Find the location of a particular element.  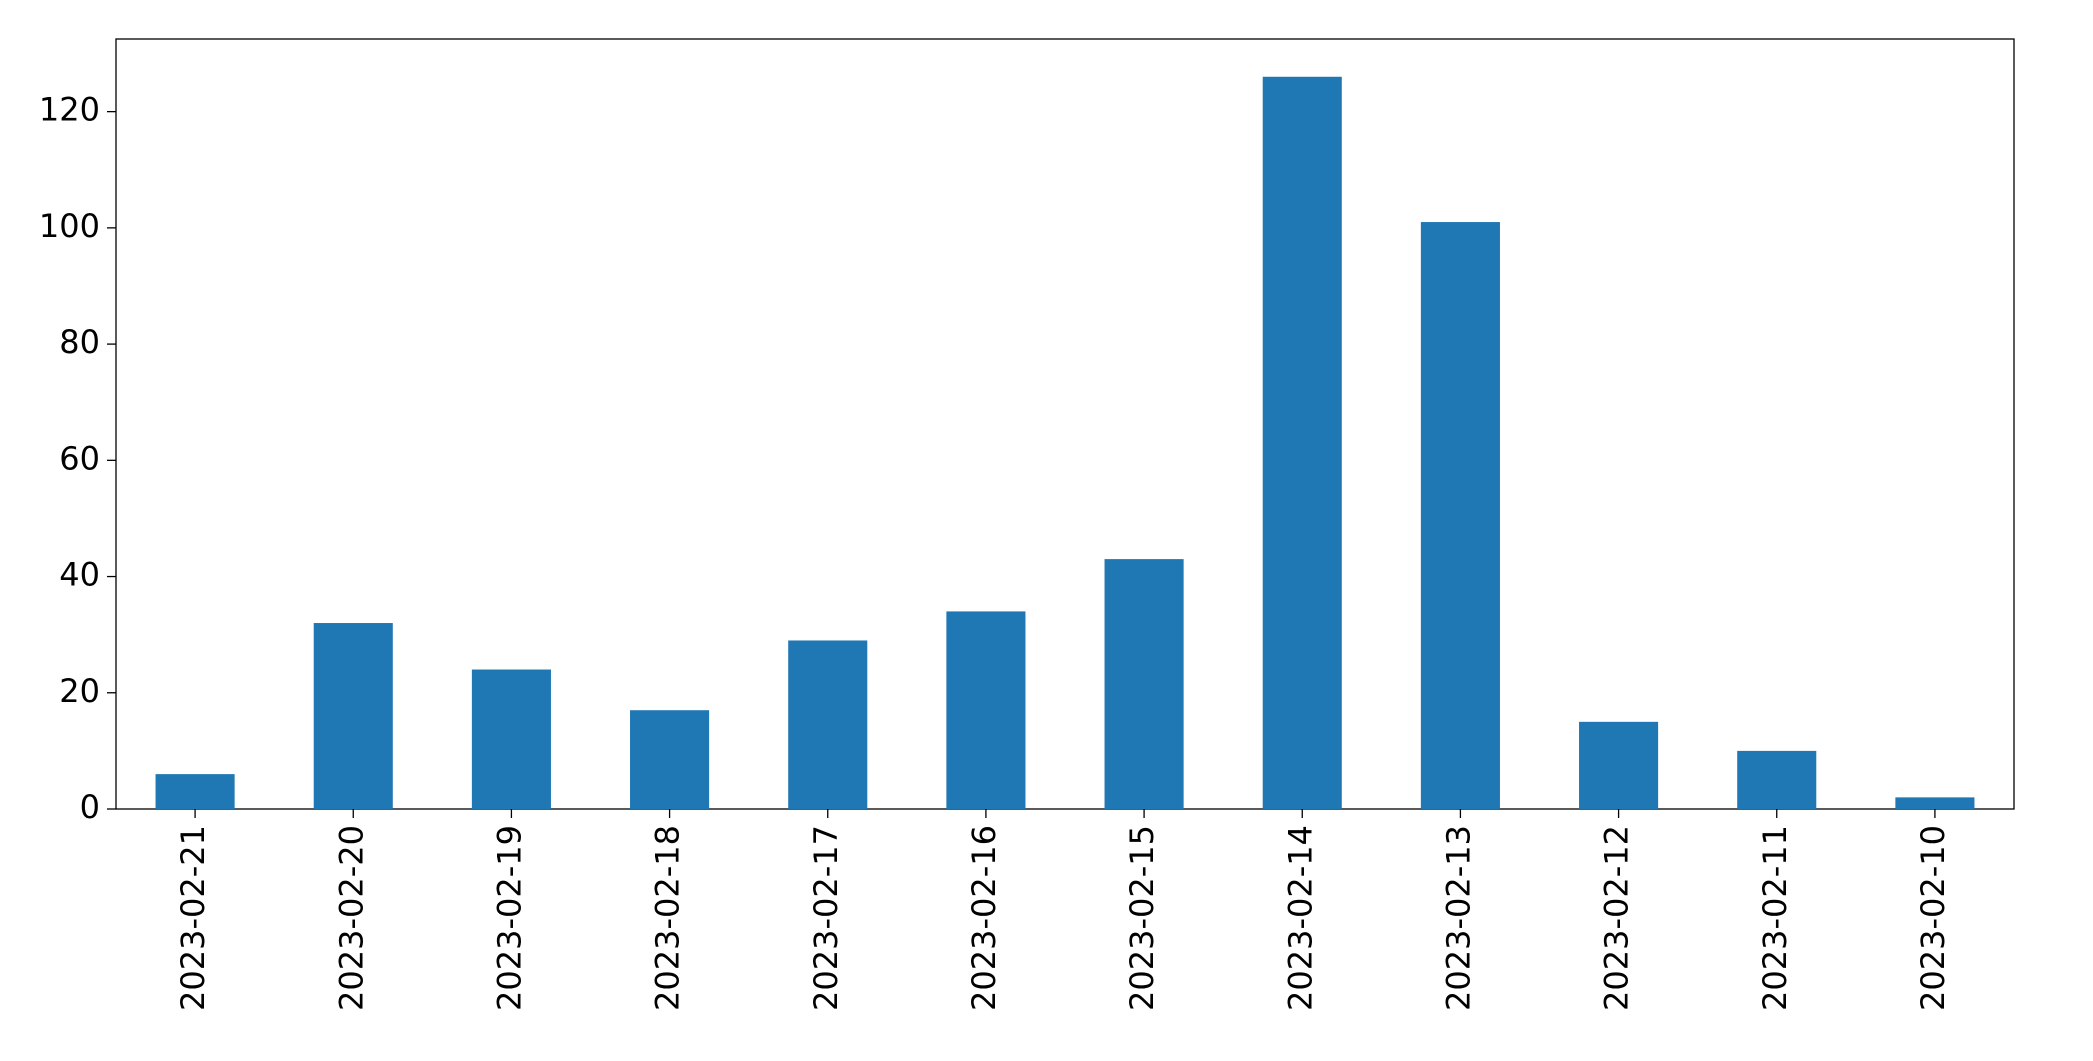

x-tick-label: 2023-02-16 is located at coordinates (984, 918).